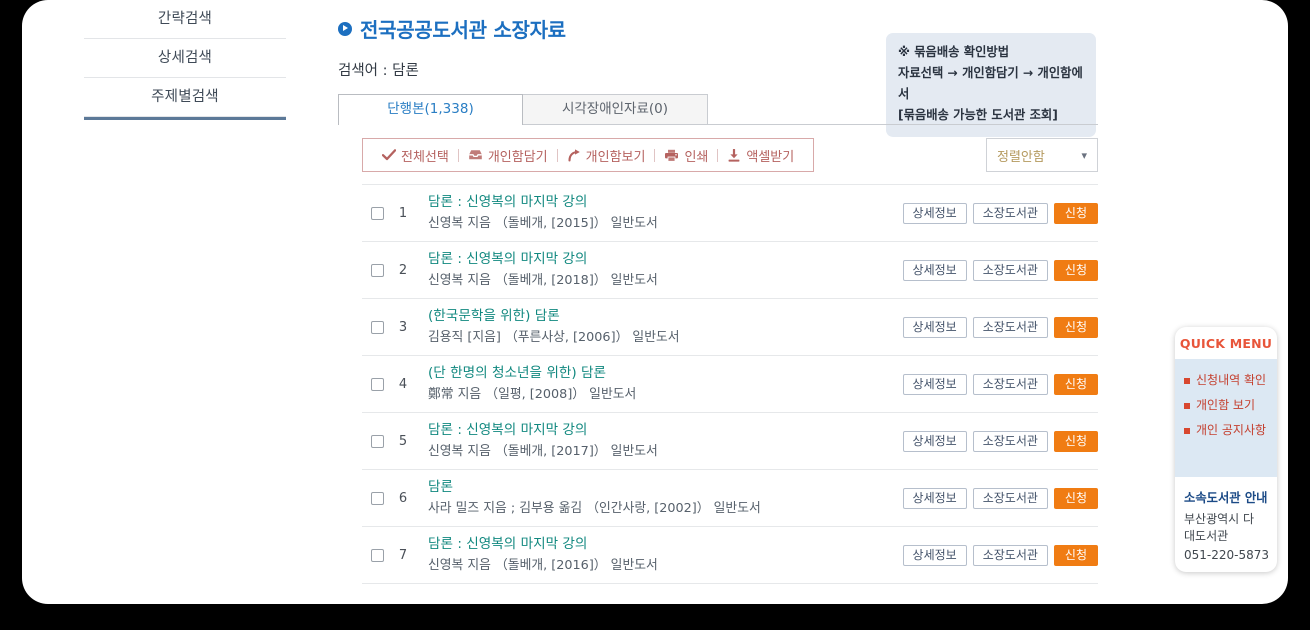 The height and width of the screenshot is (630, 1310). I want to click on add-to-mybox-button: 개인함담기, so click(508, 155).